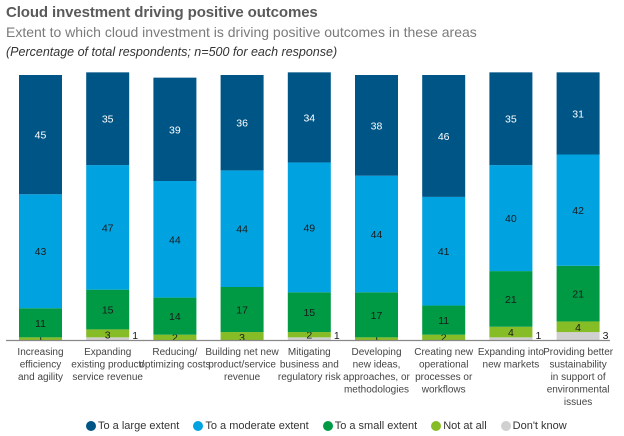 Image resolution: width=624 pixels, height=436 pixels. What do you see at coordinates (606, 336) in the screenshot?
I see `data-label-don-t-know: 3` at bounding box center [606, 336].